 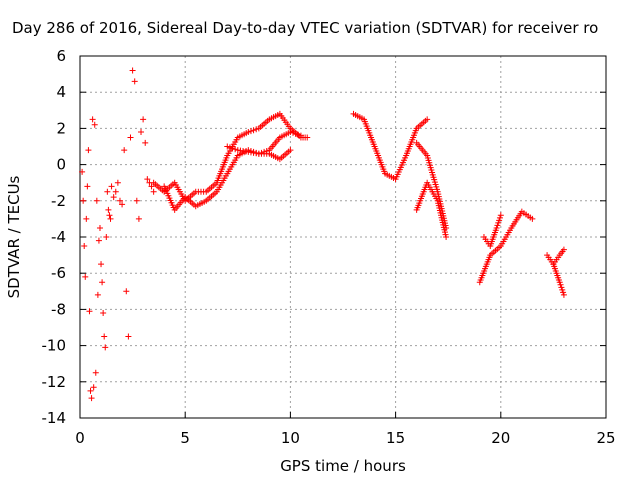 What do you see at coordinates (58, 309) in the screenshot?
I see `y-tick-label: -8` at bounding box center [58, 309].